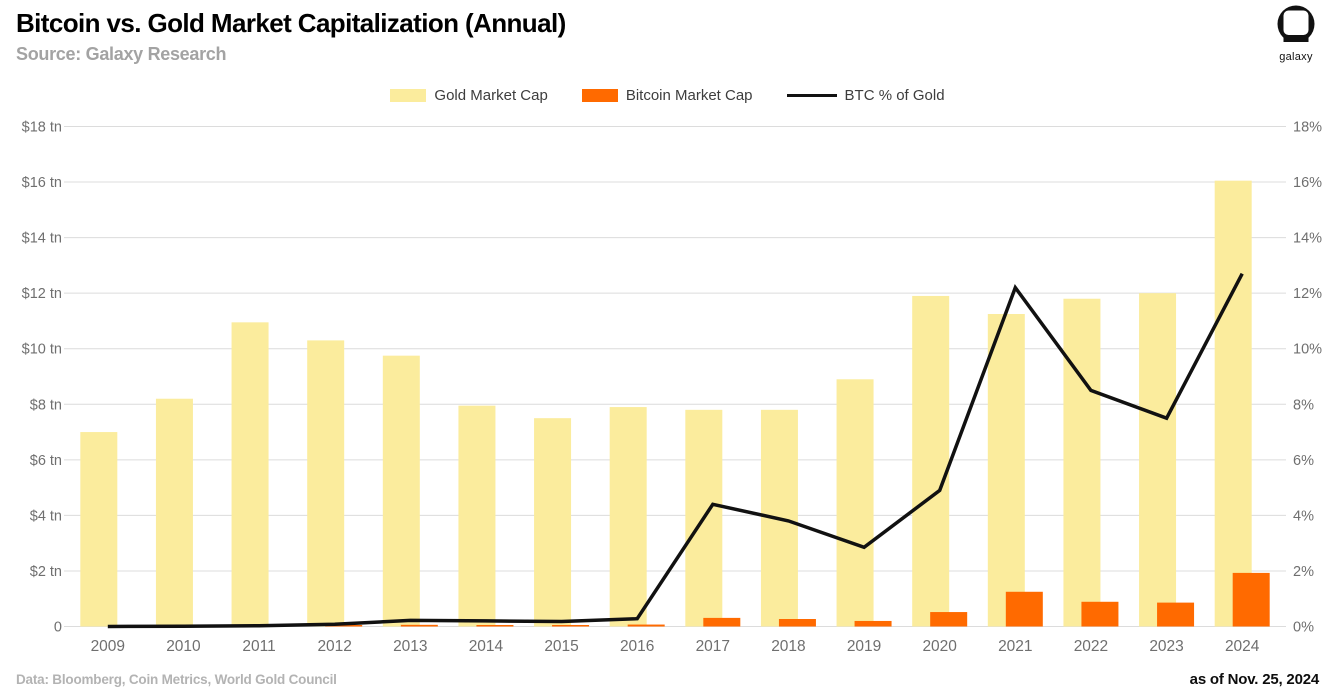 The height and width of the screenshot is (696, 1335). What do you see at coordinates (788, 646) in the screenshot?
I see `x-axis-label-2018: 2018` at bounding box center [788, 646].